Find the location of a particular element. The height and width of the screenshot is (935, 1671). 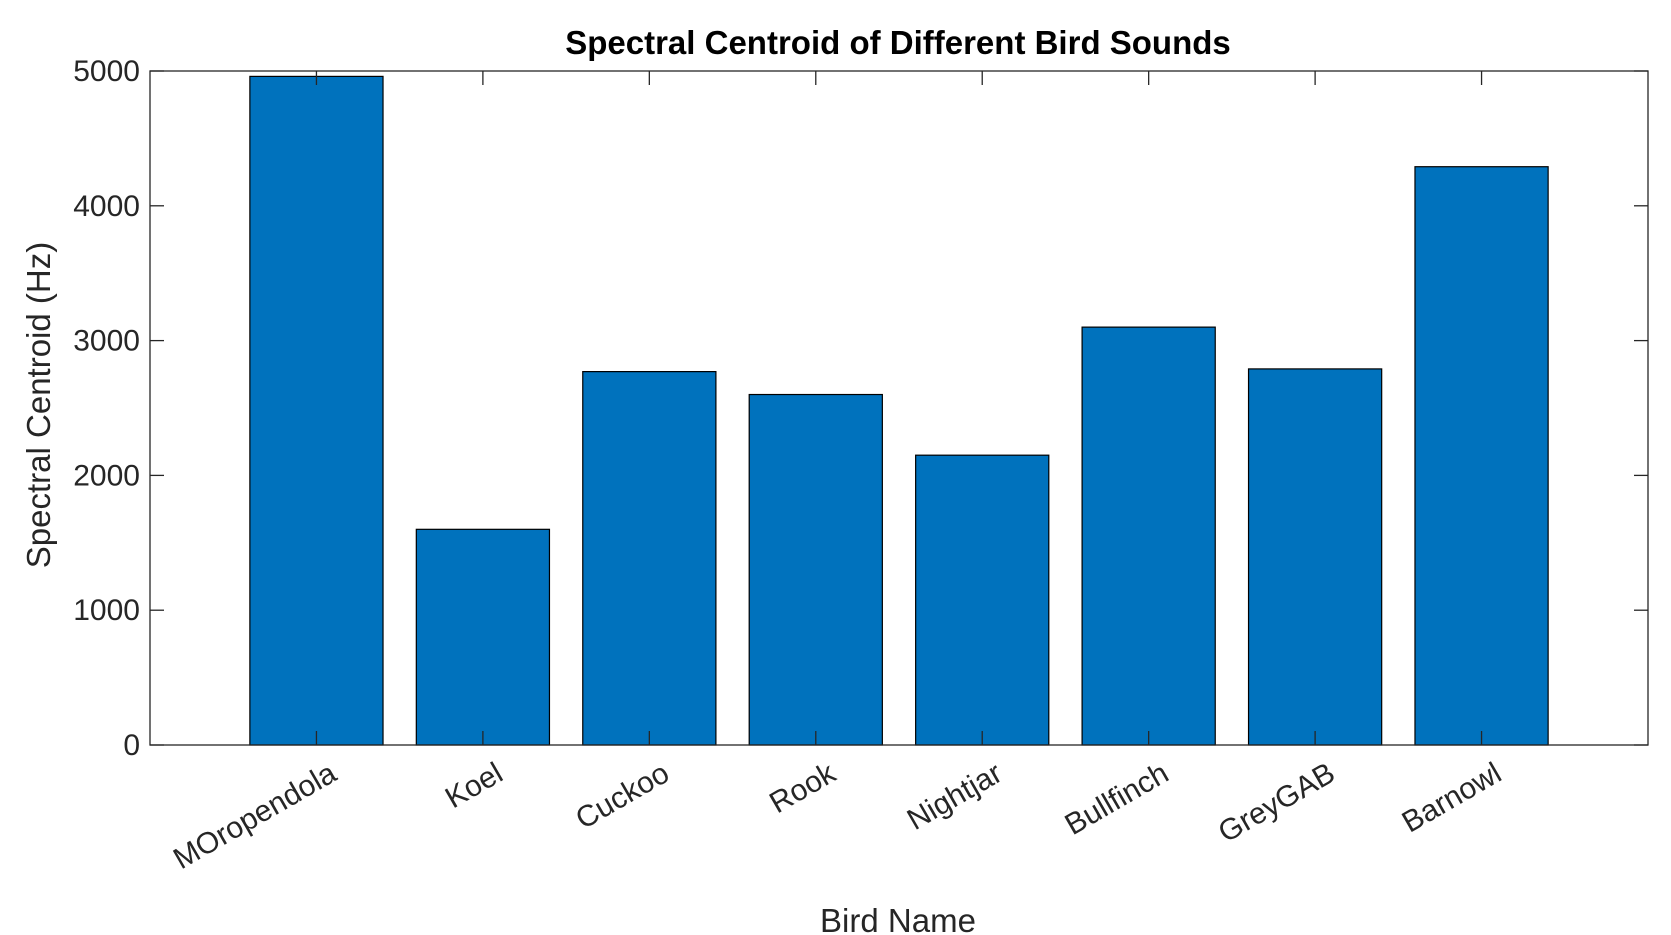

y-tick-label: 2000 is located at coordinates (106, 475).